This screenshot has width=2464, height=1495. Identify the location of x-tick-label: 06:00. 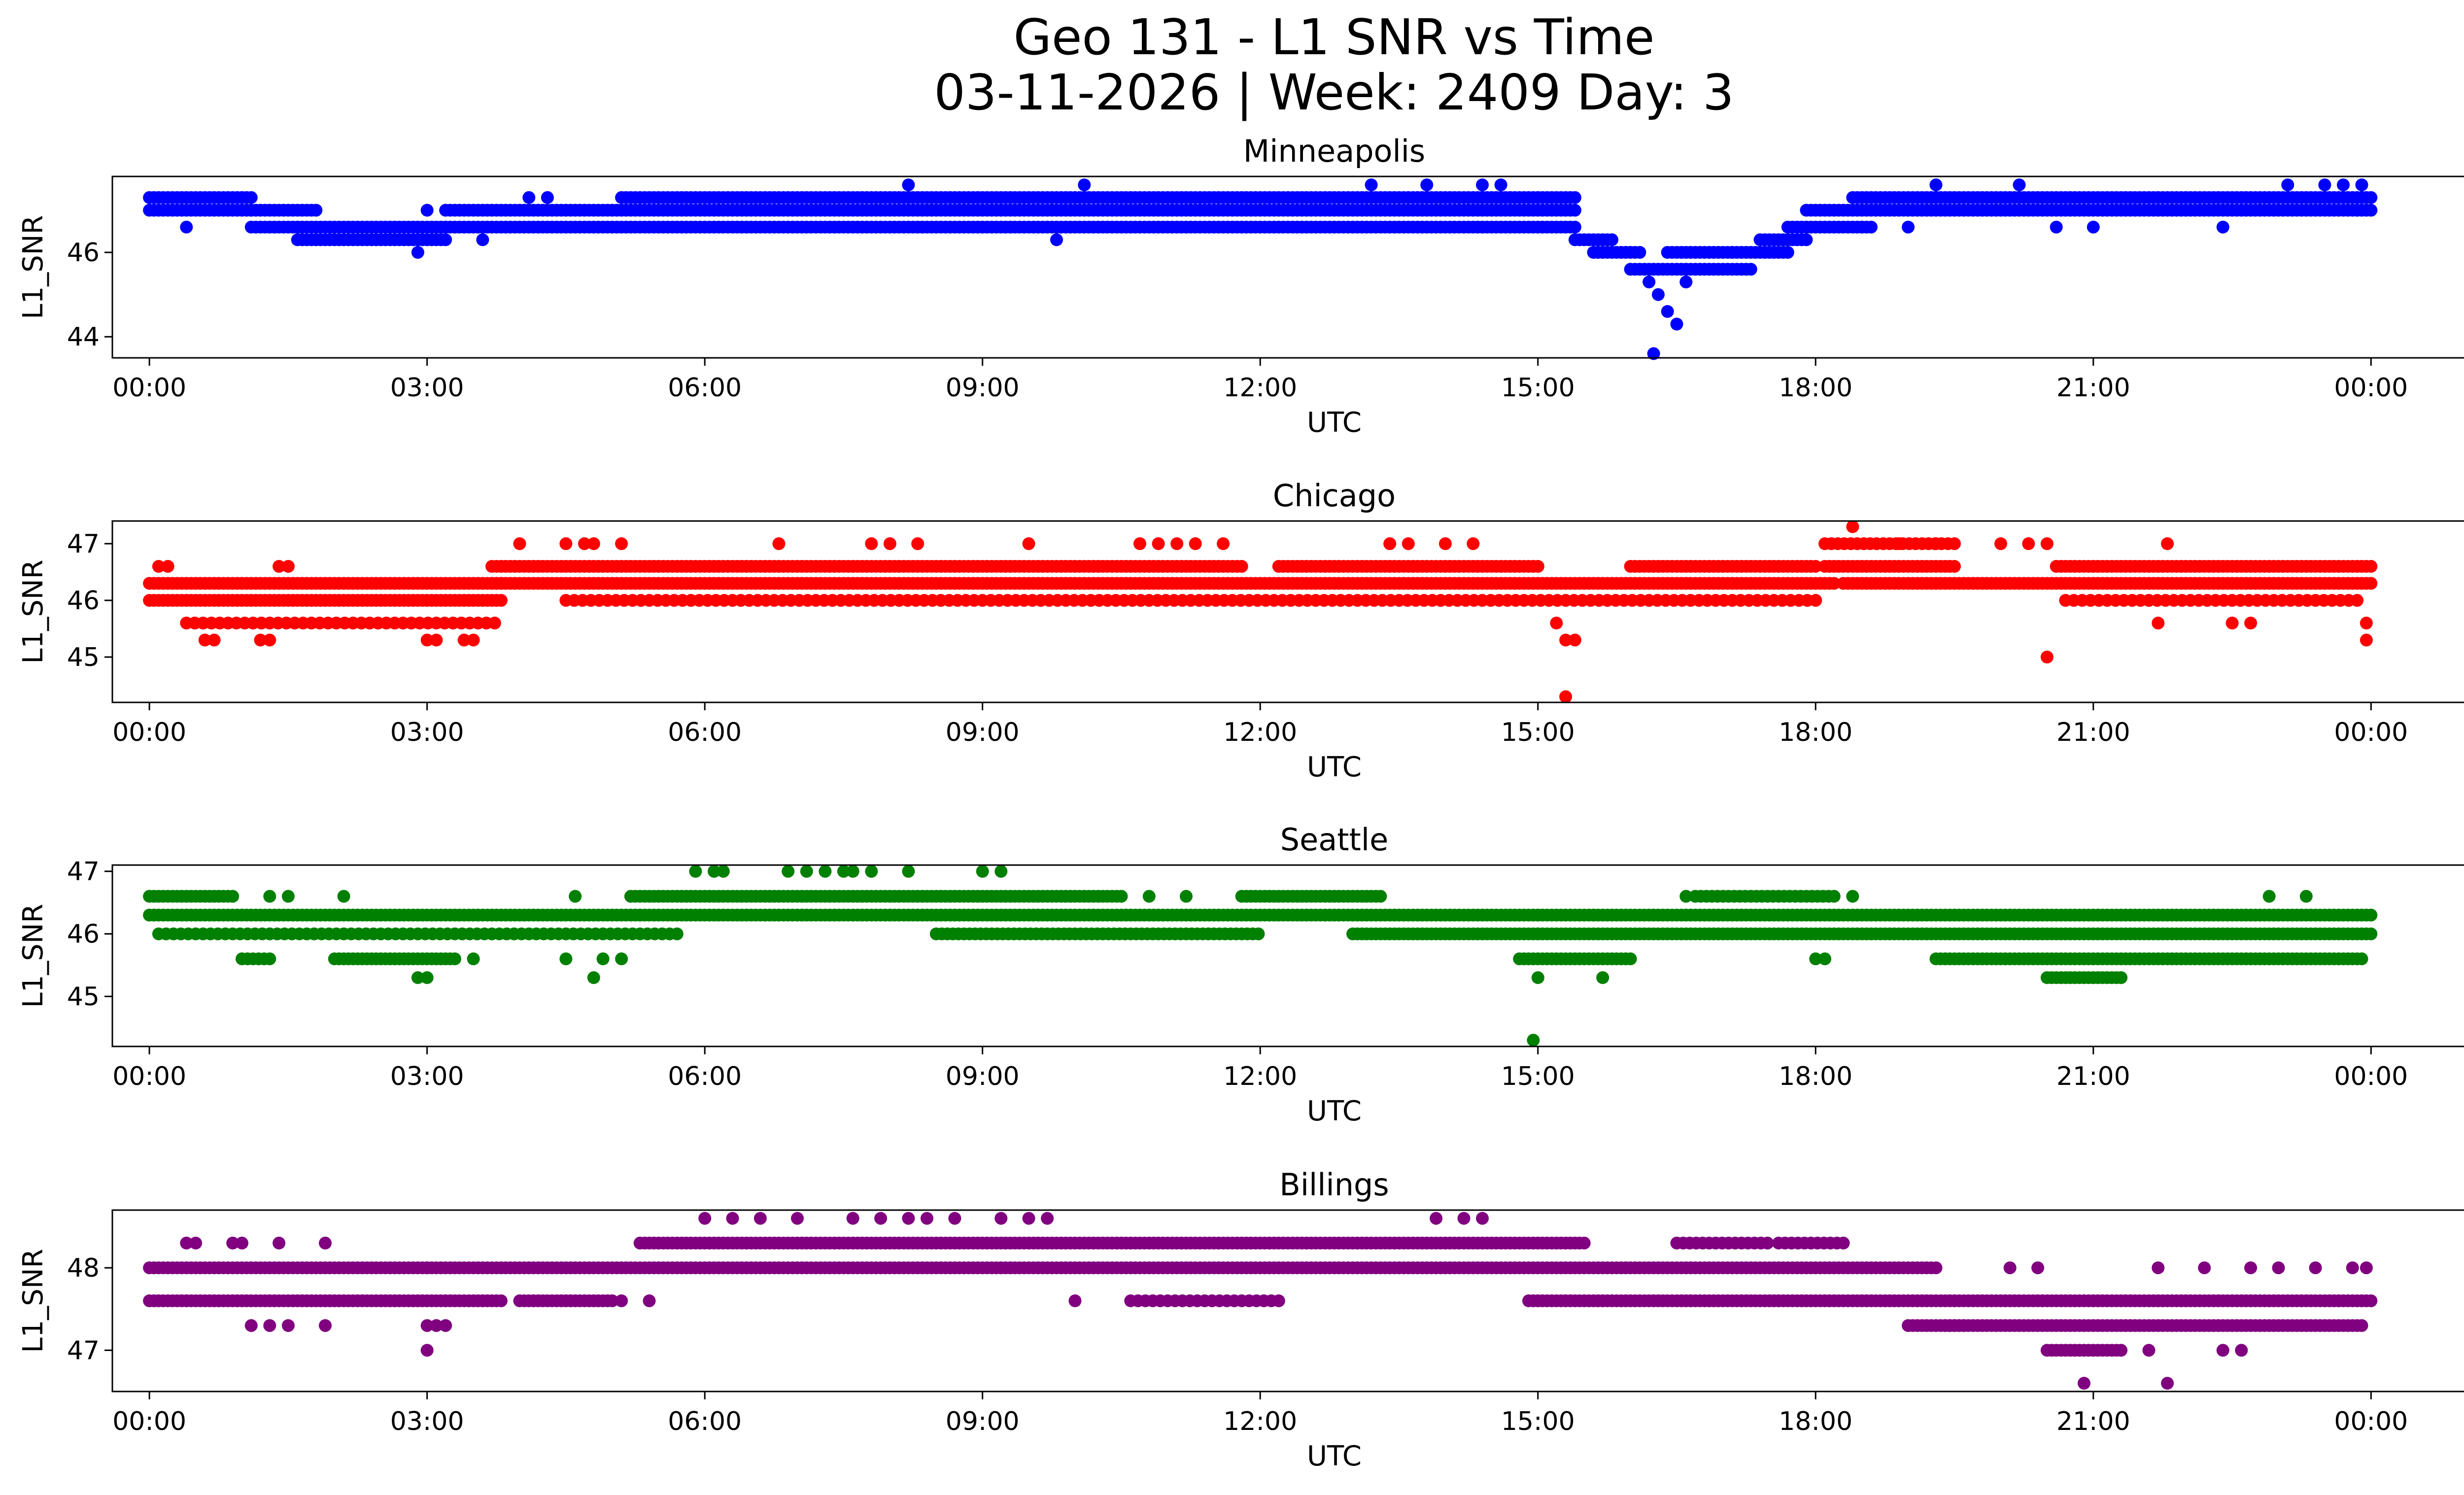
(705, 1076).